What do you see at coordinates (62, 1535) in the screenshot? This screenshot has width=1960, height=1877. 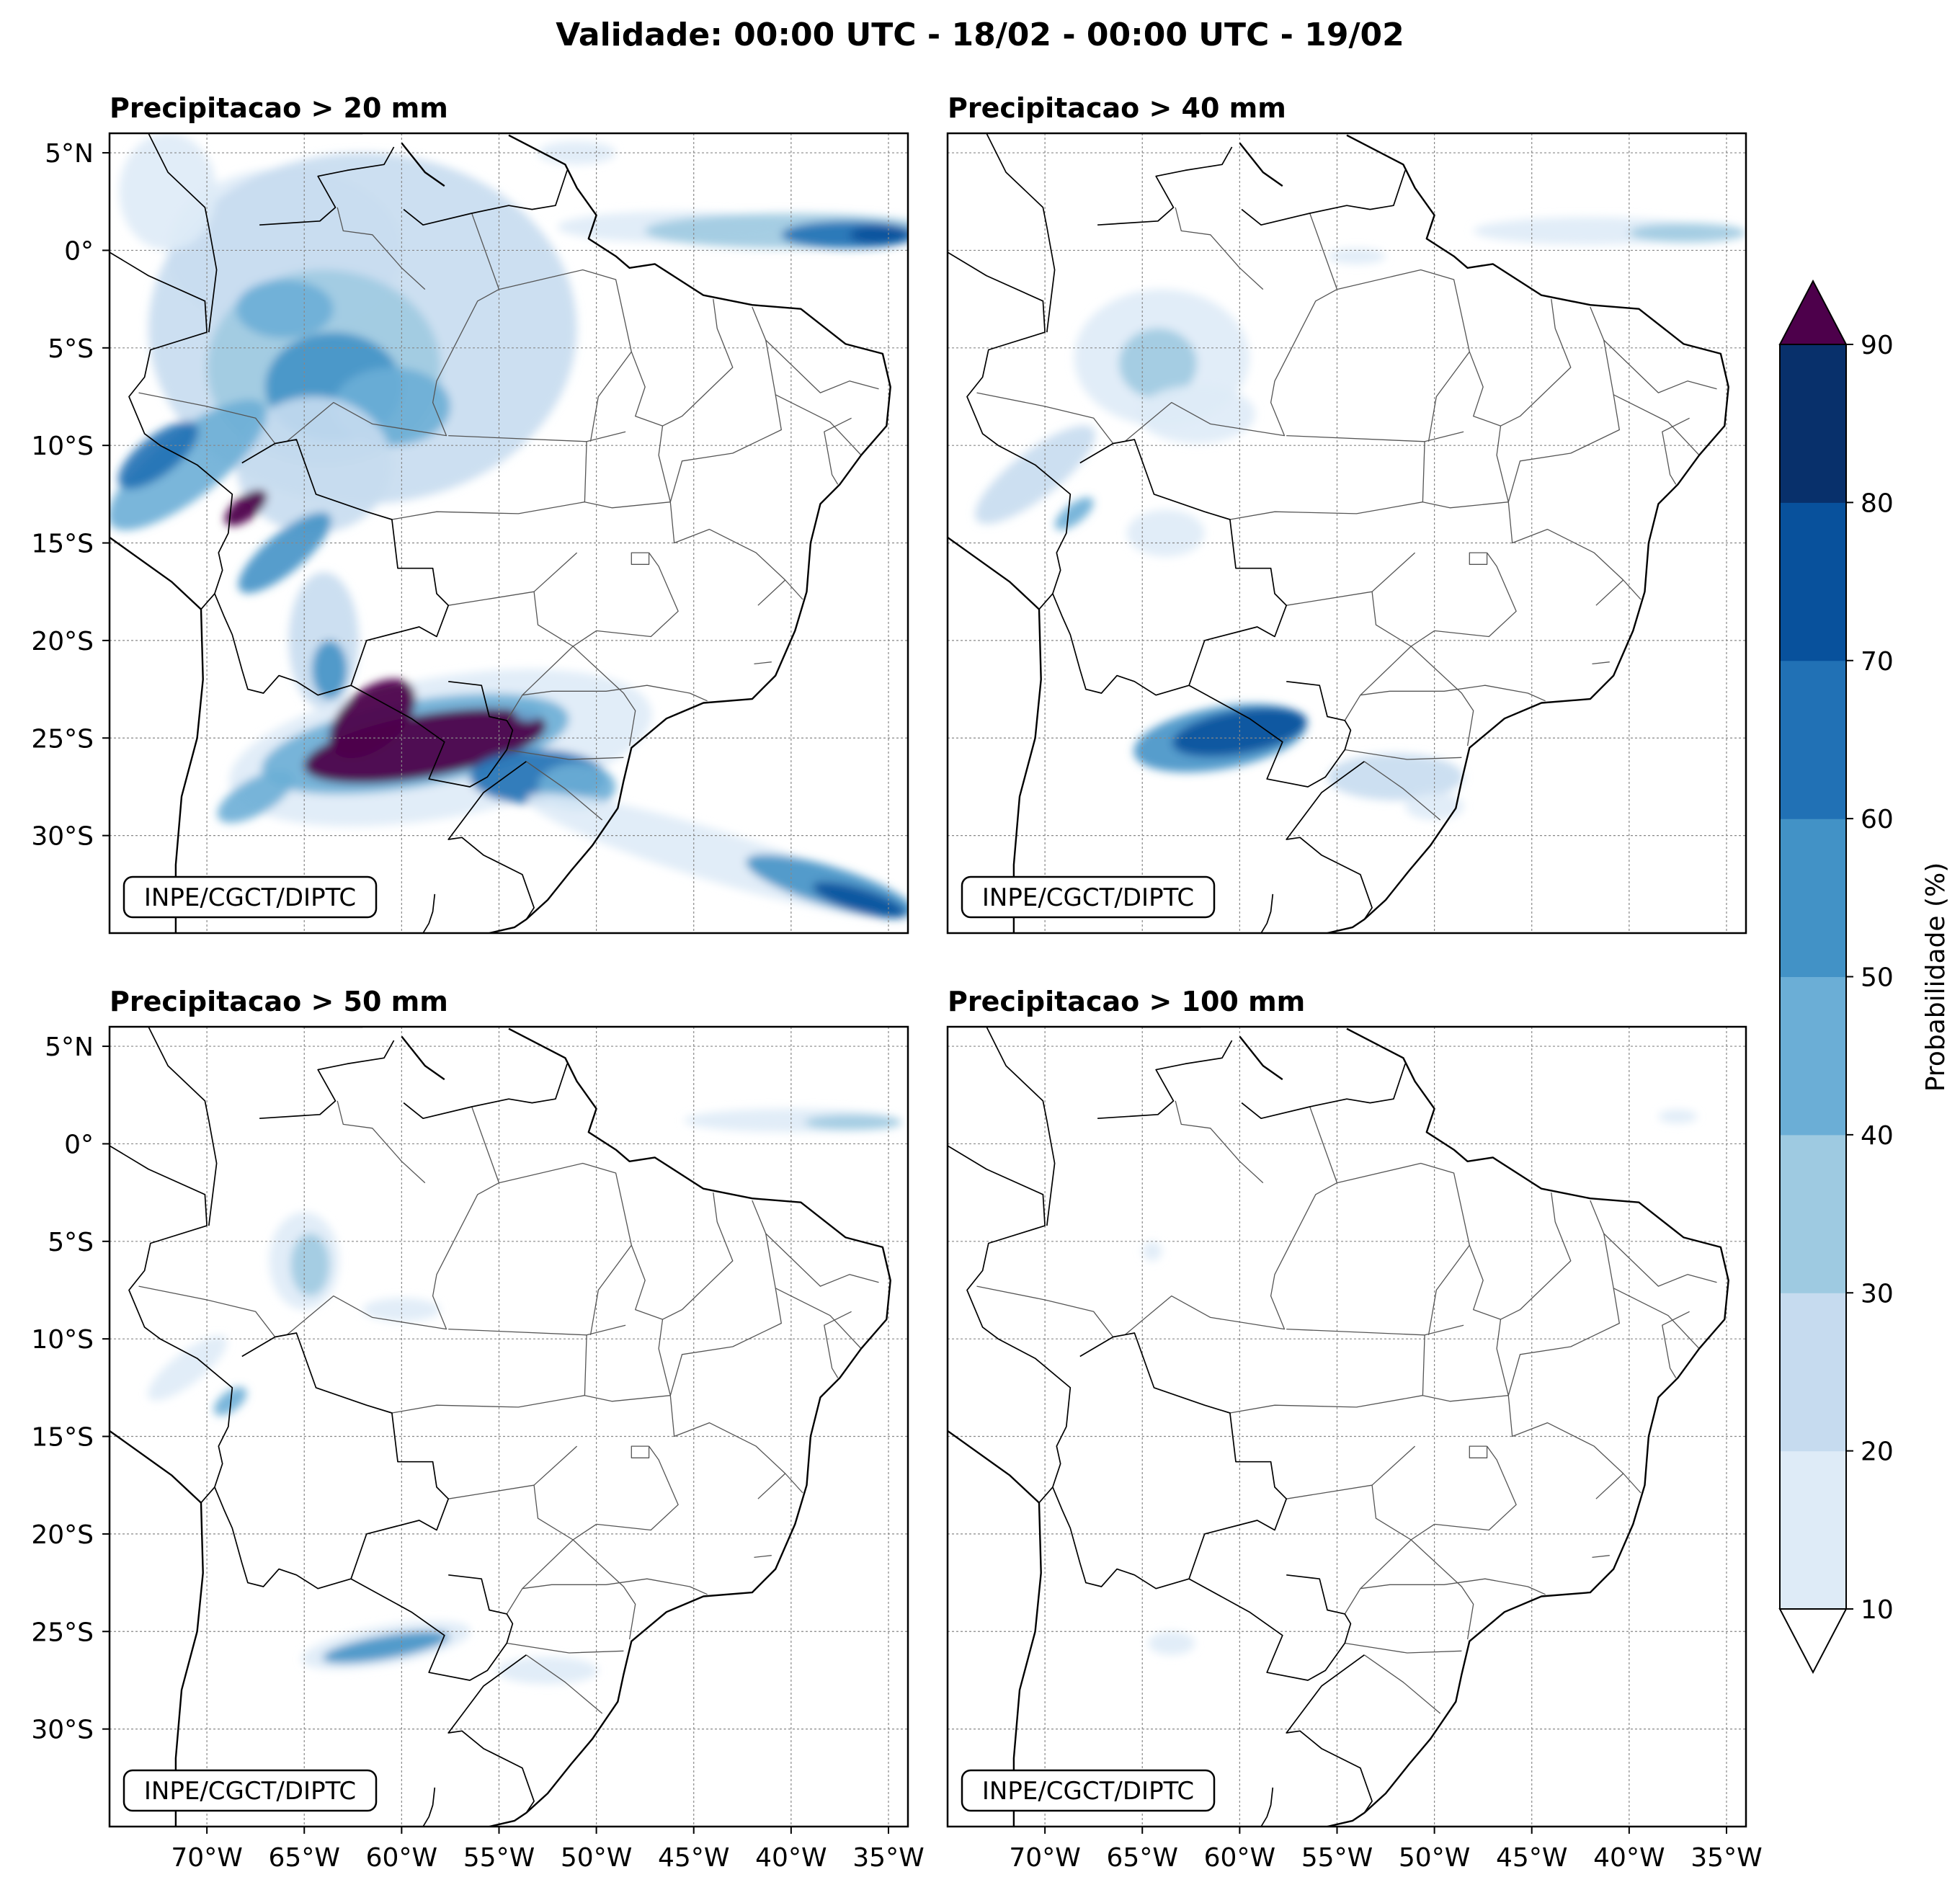 I see `lat-tick-label: 20°S` at bounding box center [62, 1535].